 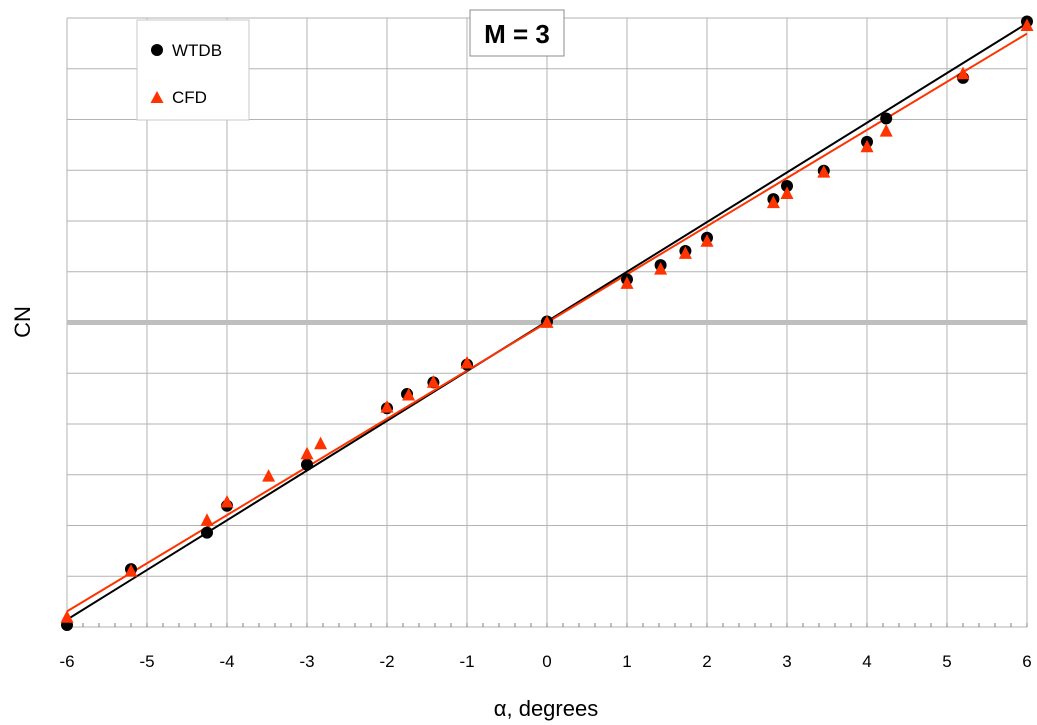 What do you see at coordinates (546, 708) in the screenshot?
I see `x-axis-title: α, degrees` at bounding box center [546, 708].